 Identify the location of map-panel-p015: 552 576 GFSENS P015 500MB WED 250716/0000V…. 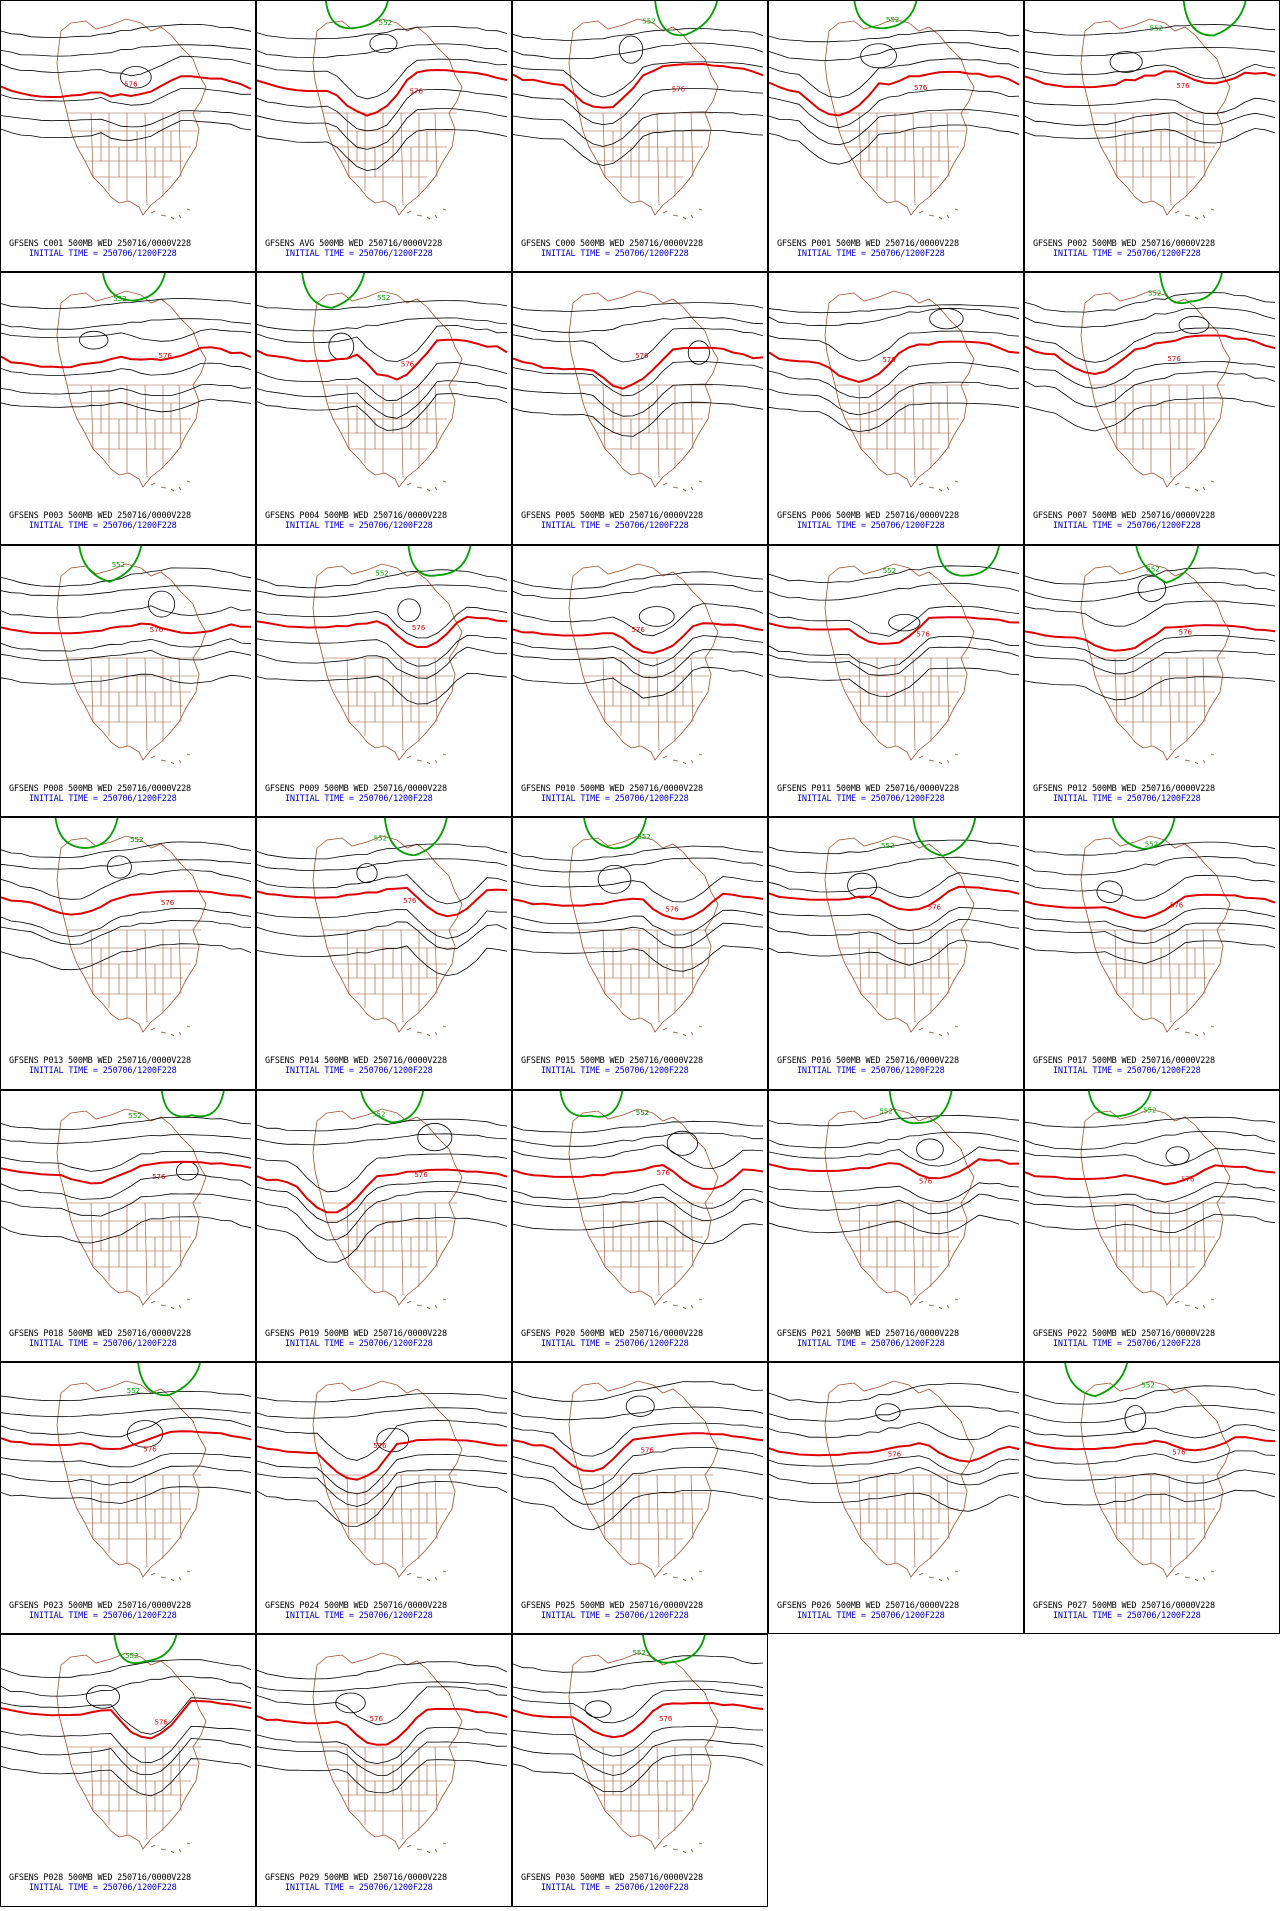
(640, 953).